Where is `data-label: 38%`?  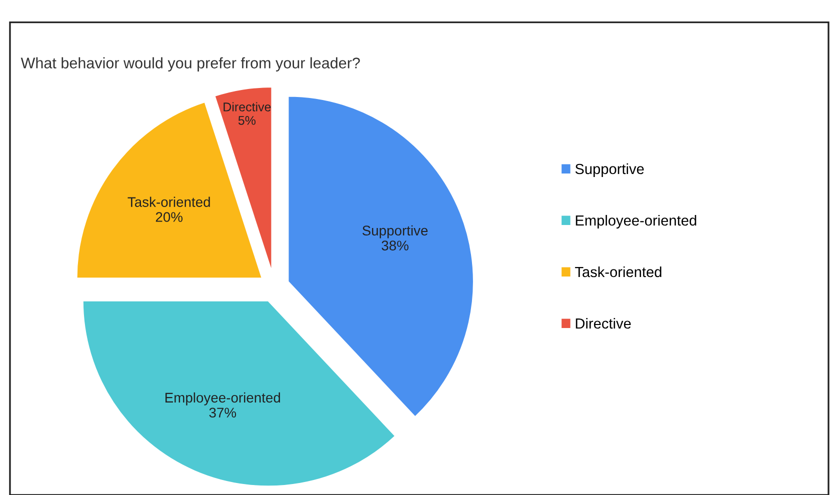 data-label: 38% is located at coordinates (395, 245).